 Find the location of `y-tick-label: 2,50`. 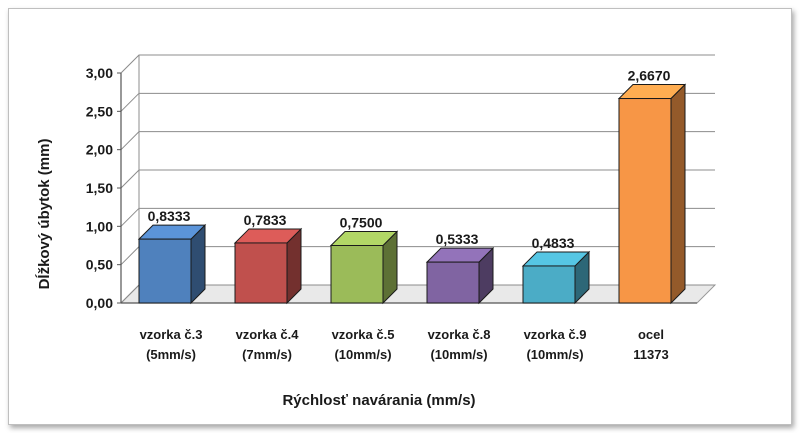

y-tick-label: 2,50 is located at coordinates (99, 111).